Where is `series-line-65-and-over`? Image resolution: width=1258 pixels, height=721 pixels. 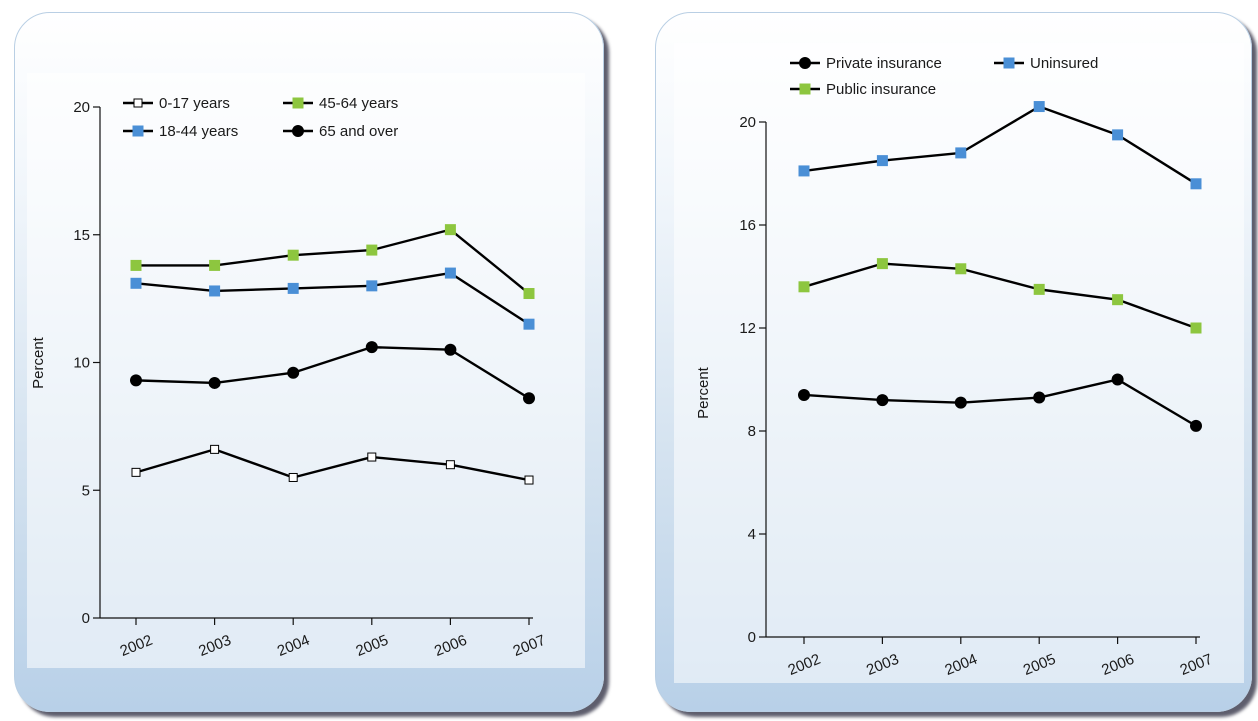
series-line-65-and-over is located at coordinates (332, 372).